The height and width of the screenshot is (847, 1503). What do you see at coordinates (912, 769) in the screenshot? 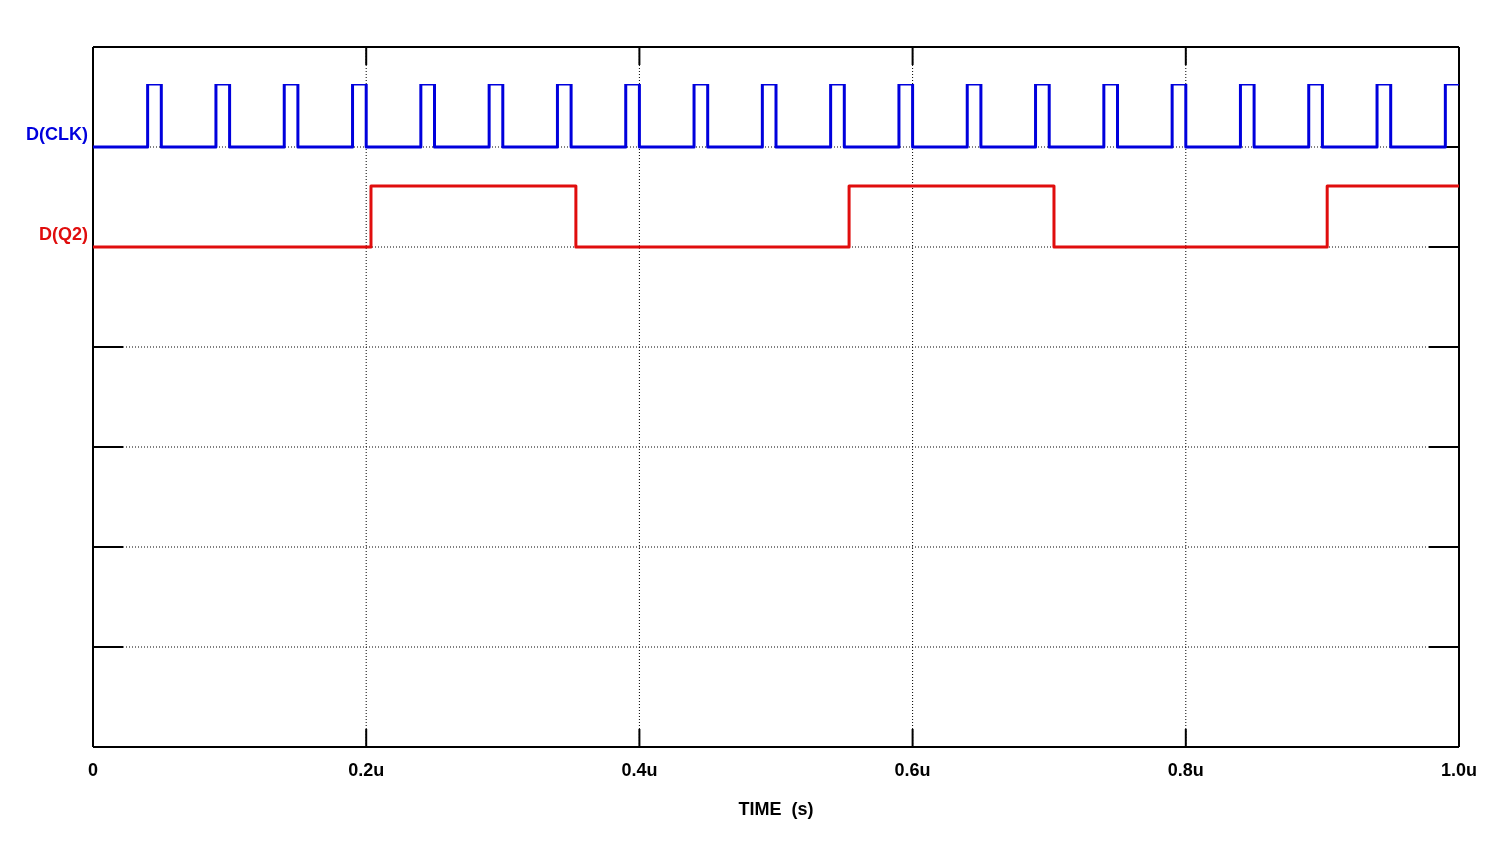
I see `x-tick-label: 0.6u` at bounding box center [912, 769].